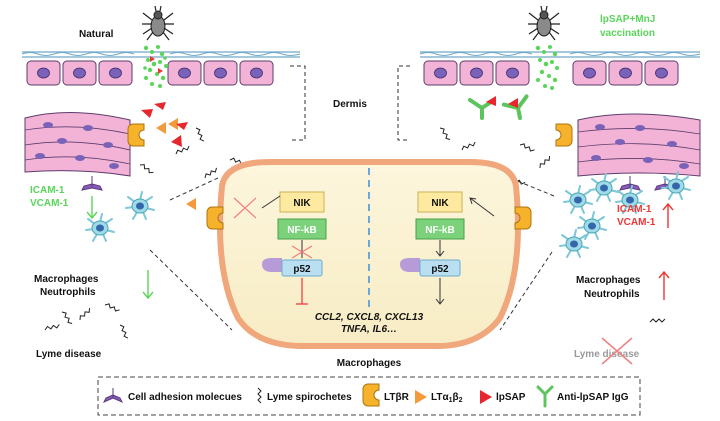  Describe the element at coordinates (486, 397) in the screenshot. I see `legend-lpsap-icon` at that location.